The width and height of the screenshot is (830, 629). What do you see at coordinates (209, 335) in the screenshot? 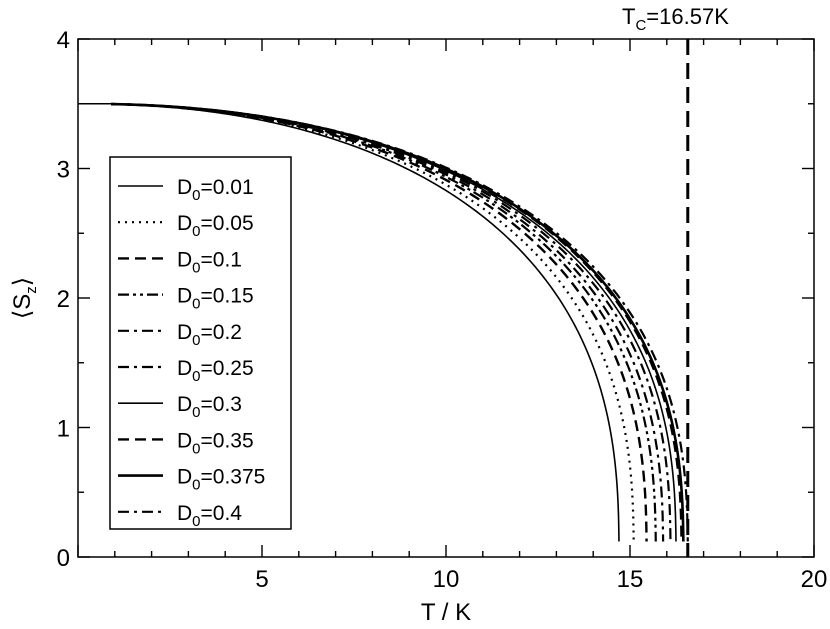
I see `legend-label-5: D0=0.2` at bounding box center [209, 335].